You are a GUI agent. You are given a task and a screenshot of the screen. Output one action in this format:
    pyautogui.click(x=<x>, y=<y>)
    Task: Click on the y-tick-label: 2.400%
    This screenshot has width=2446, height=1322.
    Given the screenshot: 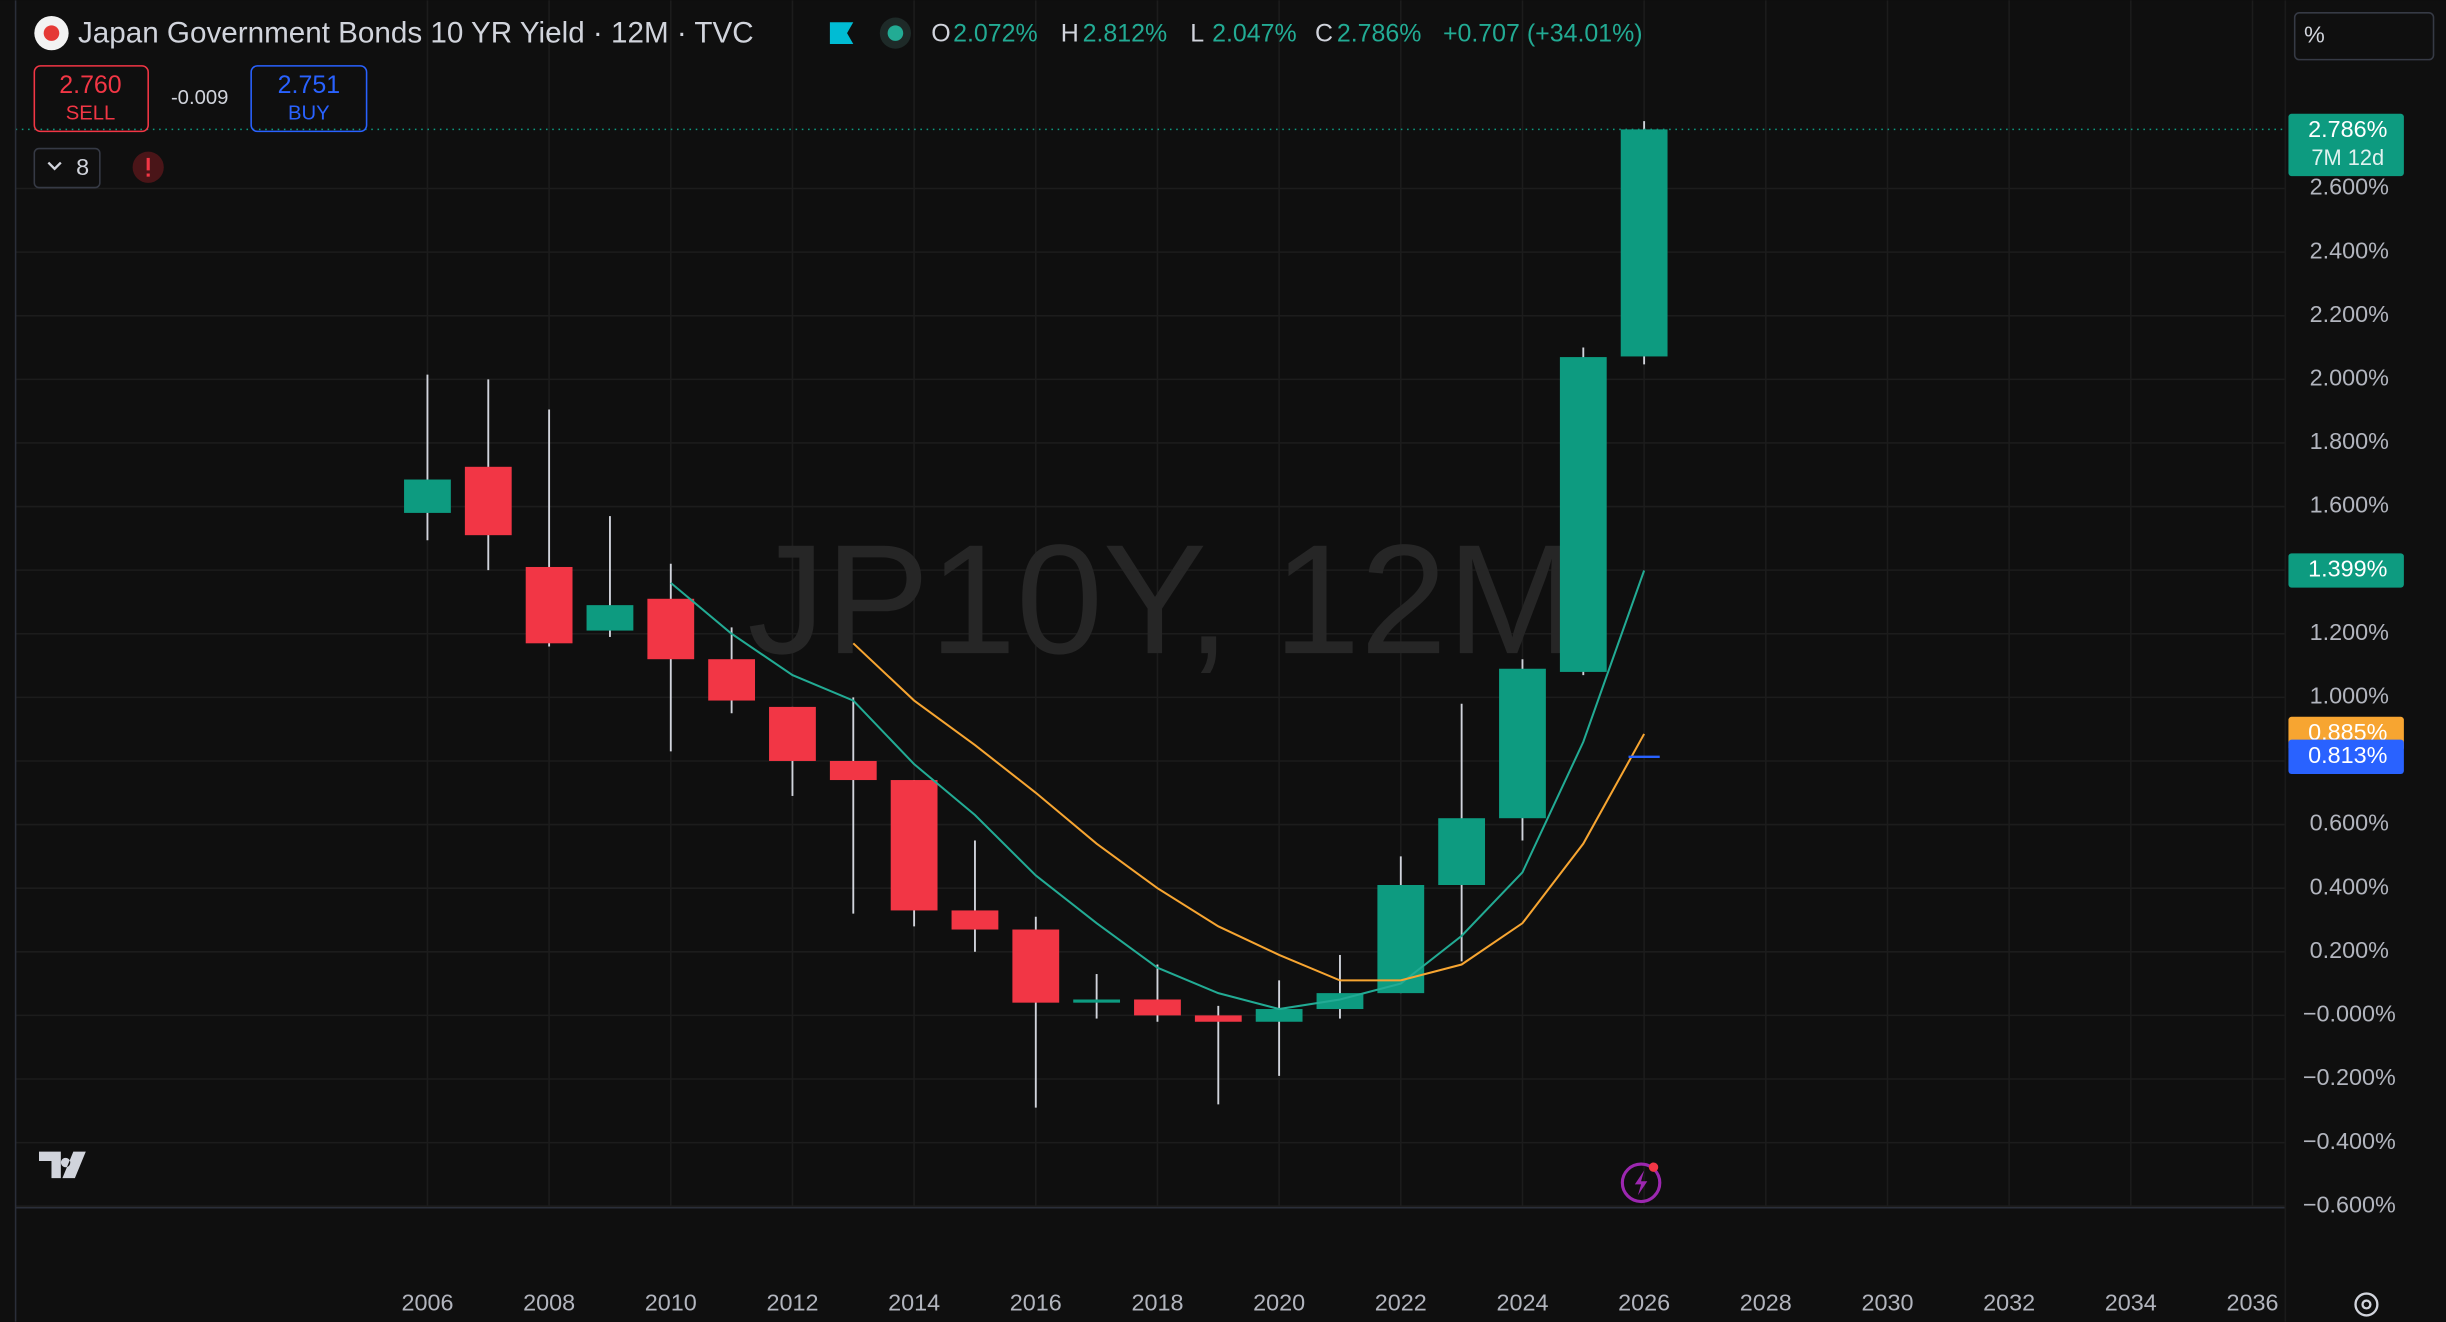 What is the action you would take?
    pyautogui.click(x=2349, y=250)
    